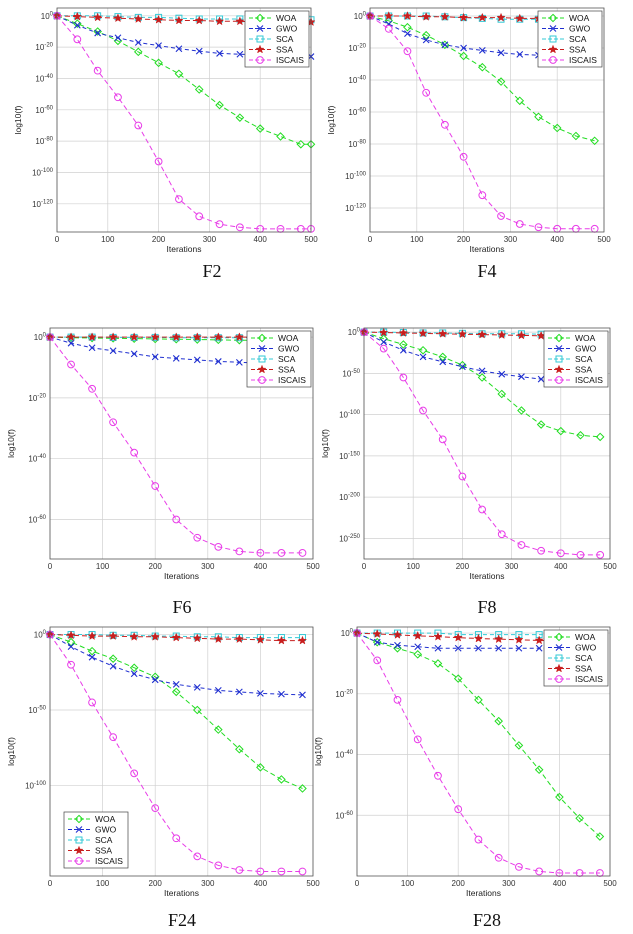 This screenshot has width=633, height=934. Describe the element at coordinates (558, 239) in the screenshot. I see `x-tick-label: 400` at that location.